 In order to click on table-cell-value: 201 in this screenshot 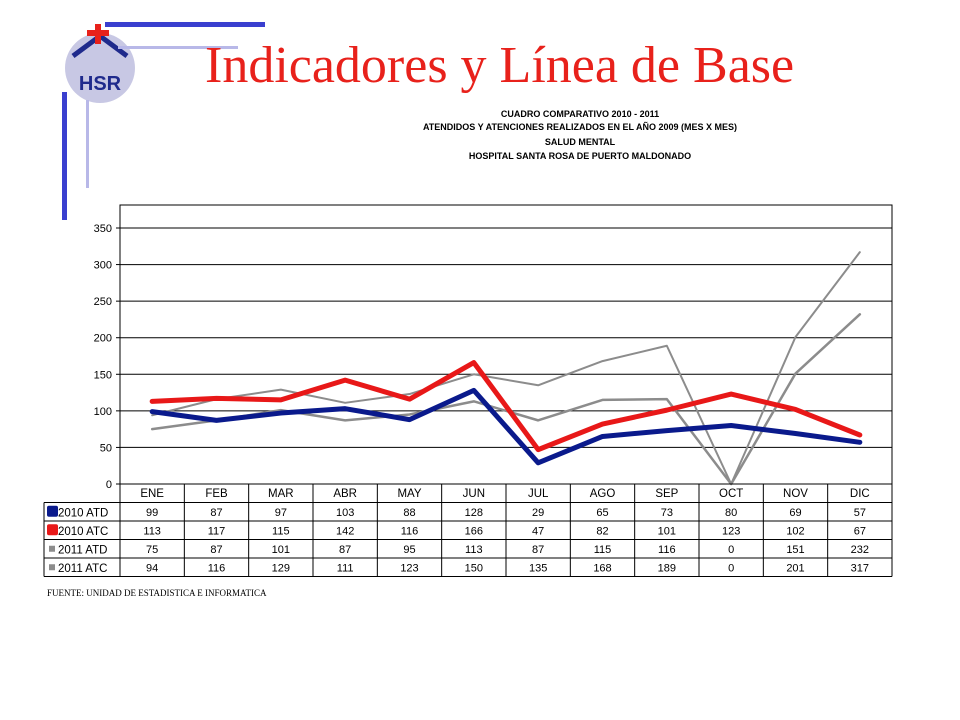, I will do `click(795, 568)`.